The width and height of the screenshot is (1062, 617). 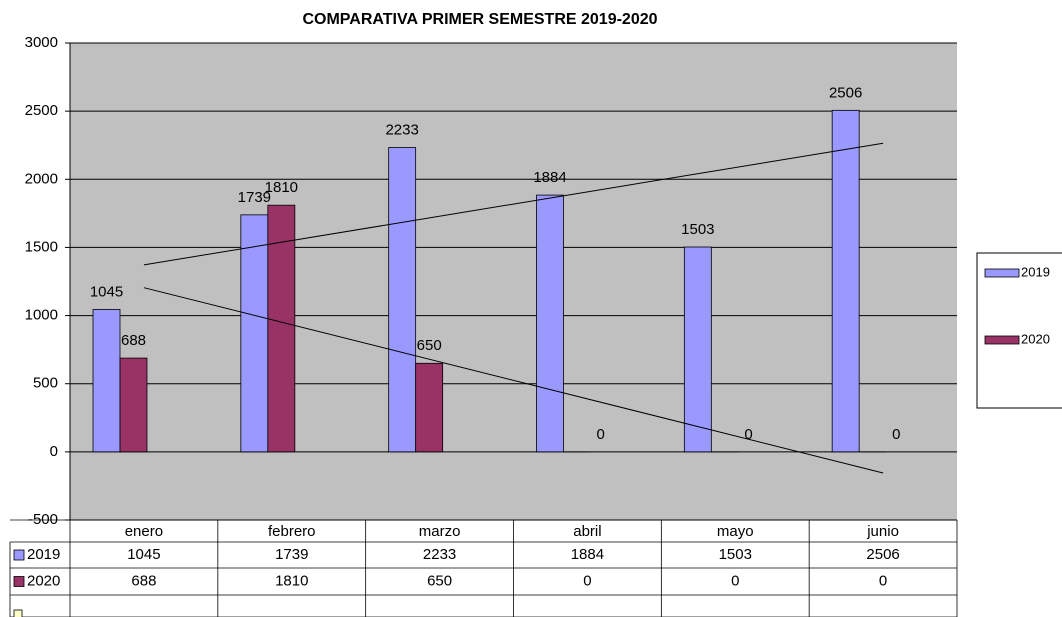 What do you see at coordinates (143, 580) in the screenshot?
I see `table-cell: 688` at bounding box center [143, 580].